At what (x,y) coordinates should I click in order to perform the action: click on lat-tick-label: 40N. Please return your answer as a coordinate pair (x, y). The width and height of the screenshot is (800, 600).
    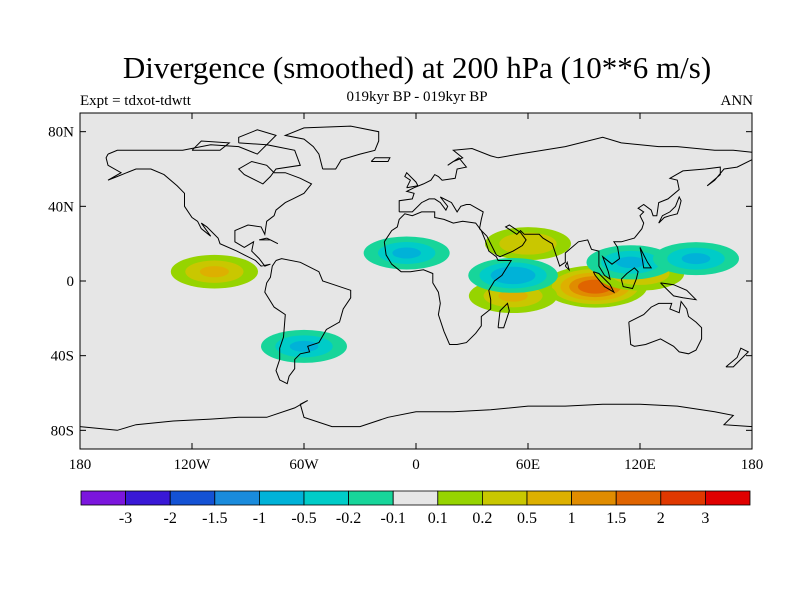
    Looking at the image, I should click on (61, 207).